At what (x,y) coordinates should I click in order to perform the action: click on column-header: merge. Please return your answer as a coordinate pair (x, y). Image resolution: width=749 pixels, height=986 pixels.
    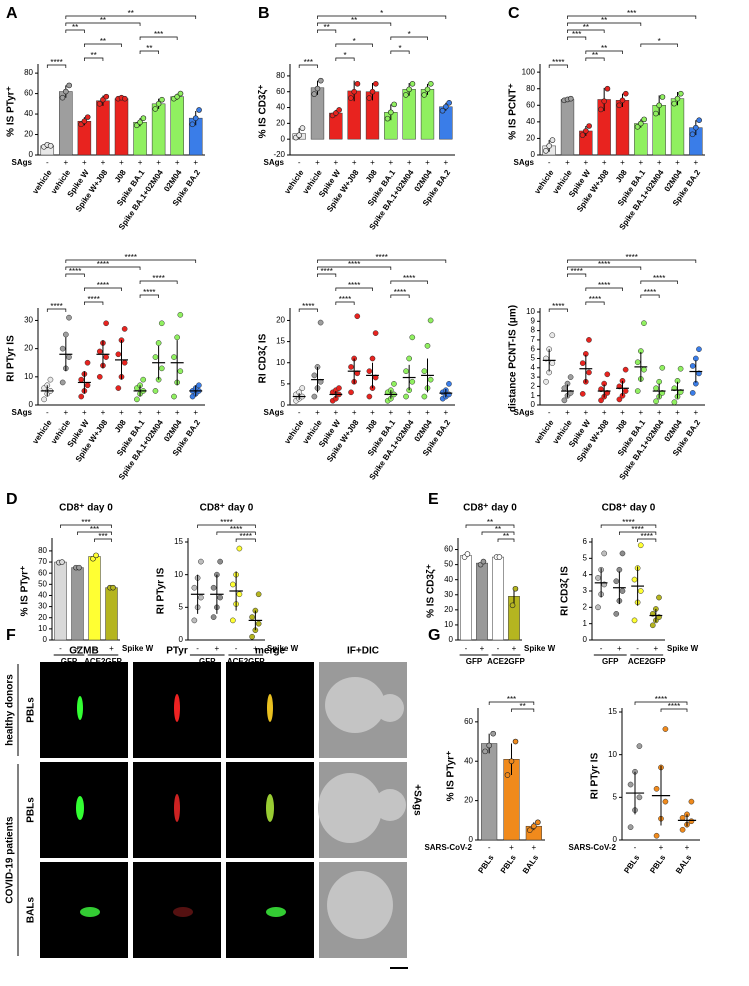
    Looking at the image, I should click on (270, 651).